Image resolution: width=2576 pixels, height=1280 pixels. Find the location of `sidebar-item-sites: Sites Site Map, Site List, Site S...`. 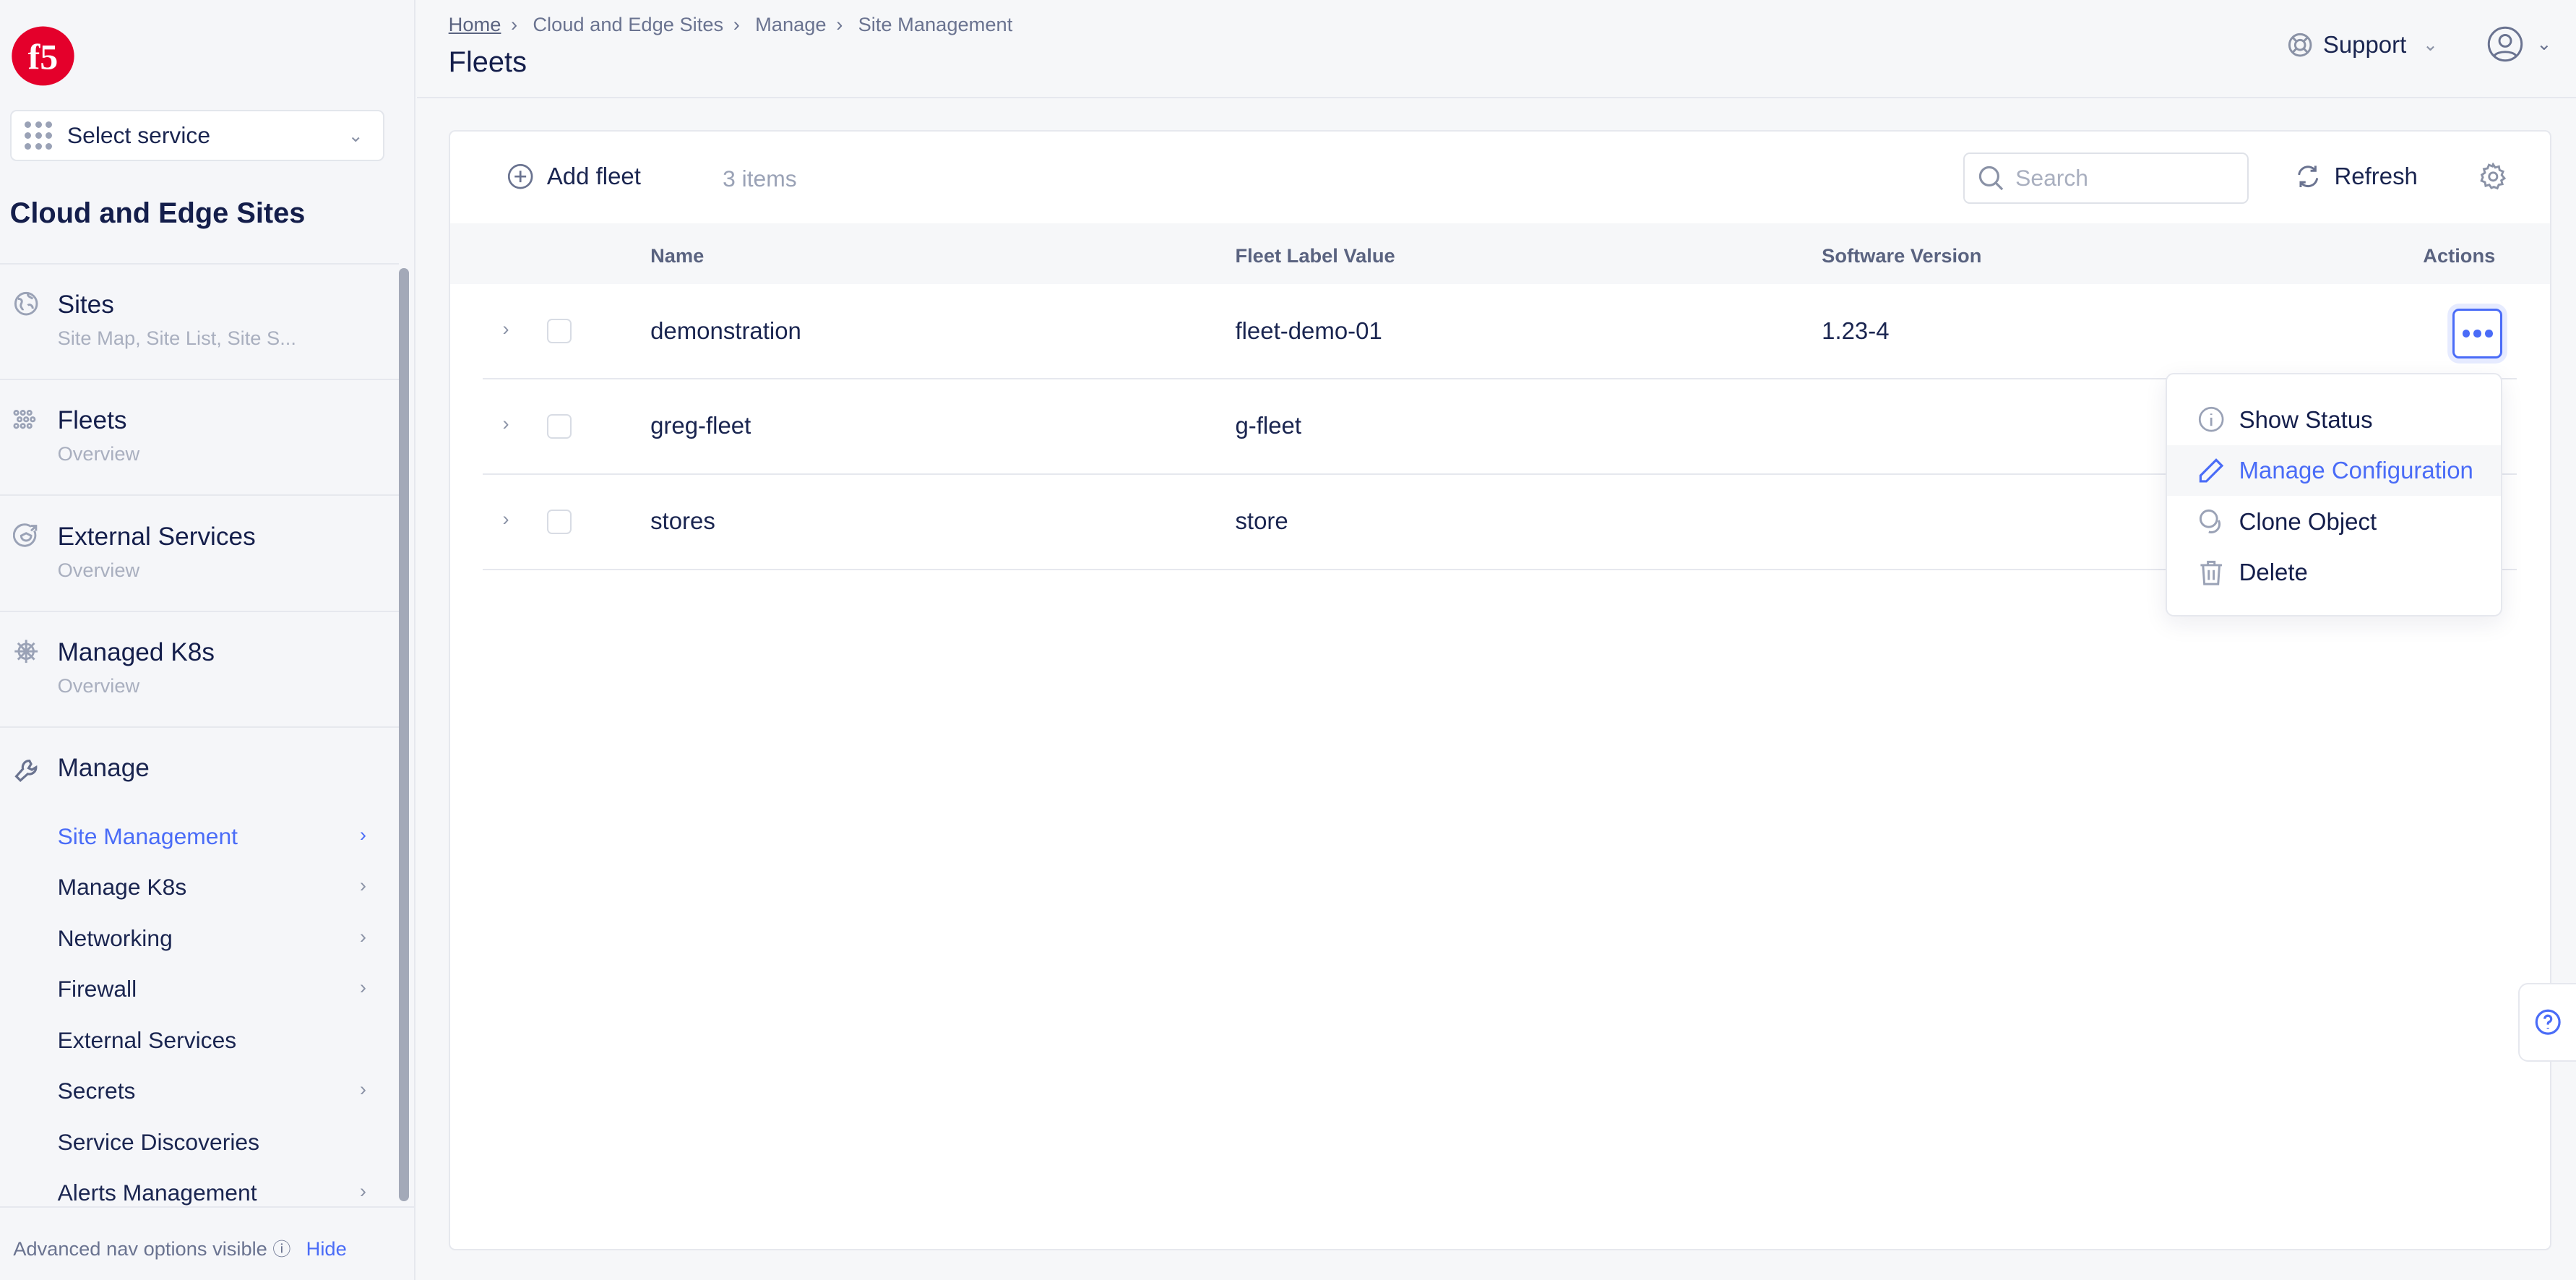

sidebar-item-sites: Sites Site Map, Site List, Site S... is located at coordinates (200, 323).